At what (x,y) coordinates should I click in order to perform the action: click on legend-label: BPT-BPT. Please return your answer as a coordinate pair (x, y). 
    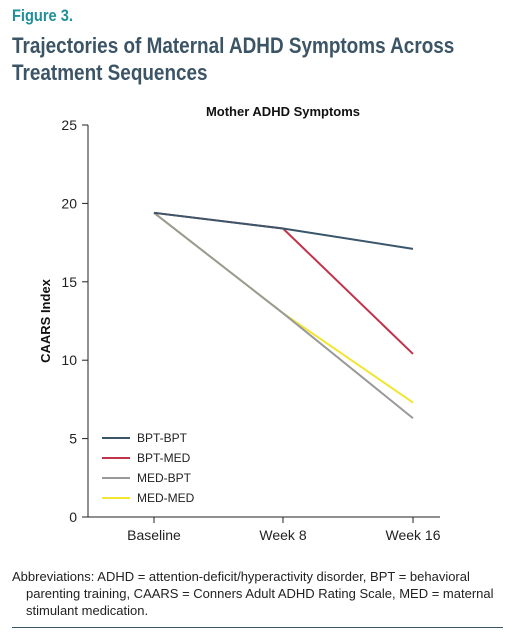
    Looking at the image, I should click on (162, 438).